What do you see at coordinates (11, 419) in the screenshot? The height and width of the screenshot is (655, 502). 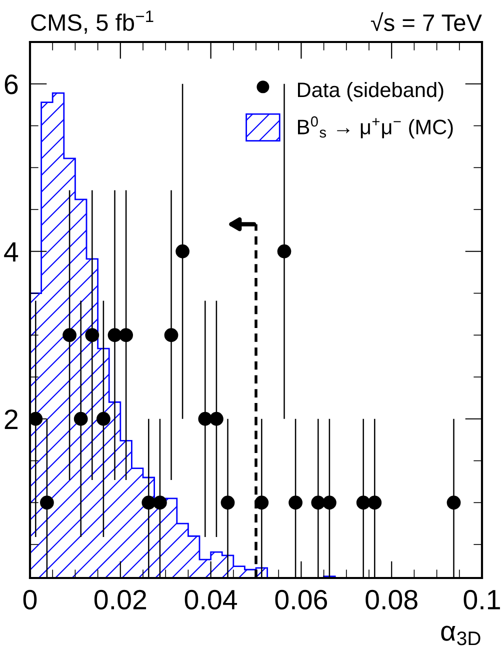 I see `y-tick-label: 2` at bounding box center [11, 419].